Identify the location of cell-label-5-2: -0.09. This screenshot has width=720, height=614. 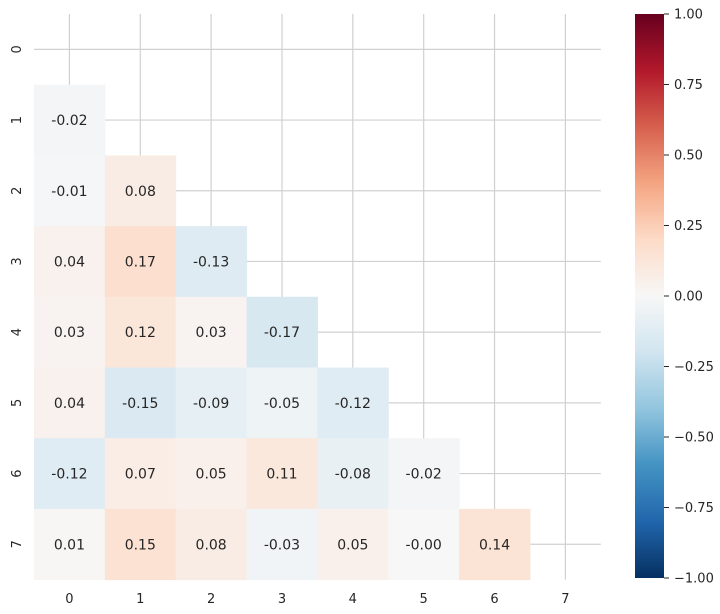
(211, 404).